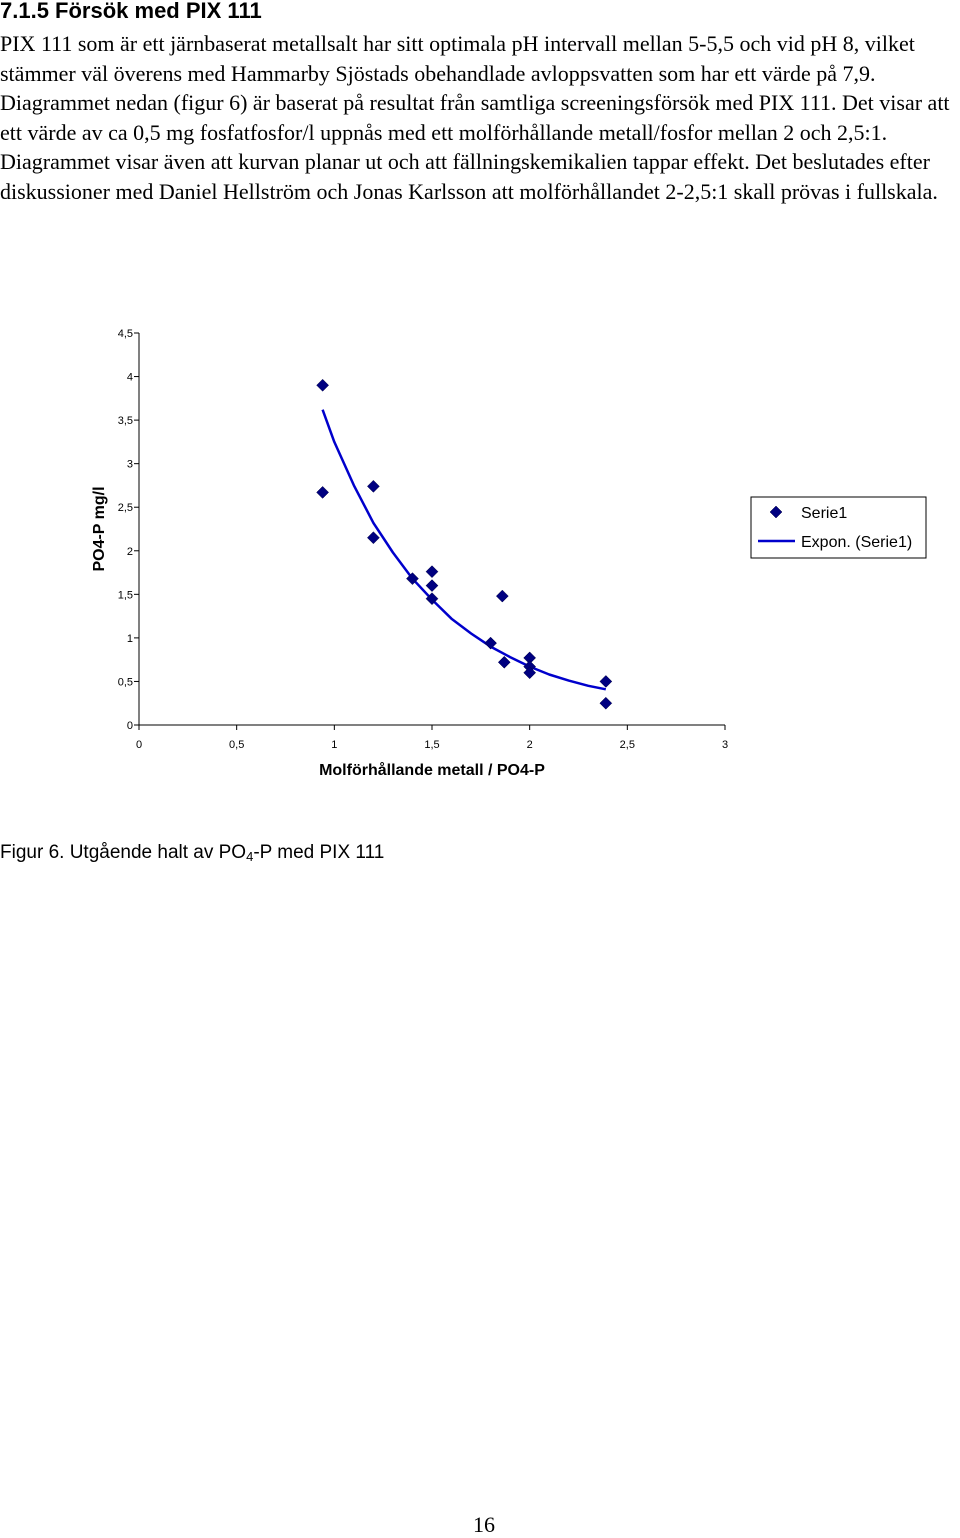  What do you see at coordinates (130, 726) in the screenshot?
I see `y-tick-label: 0` at bounding box center [130, 726].